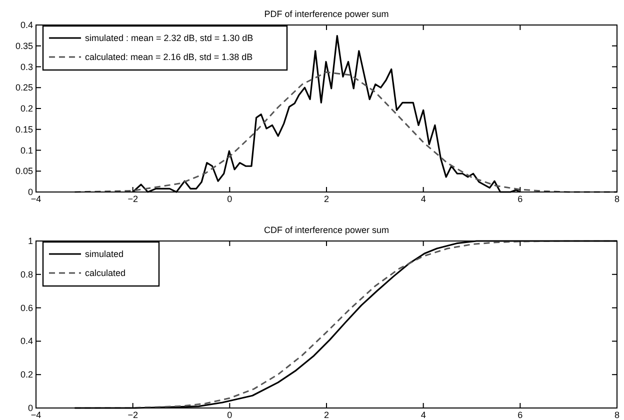  Describe the element at coordinates (26, 274) in the screenshot. I see `y-tick-label: 0.8` at that location.